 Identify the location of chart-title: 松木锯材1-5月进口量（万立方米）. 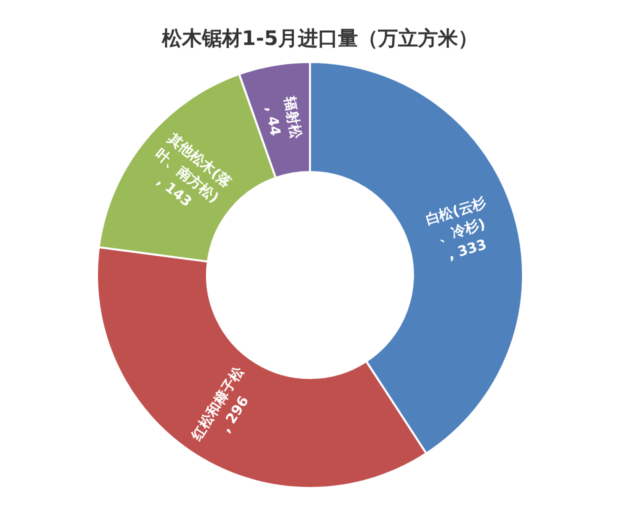
(319, 38).